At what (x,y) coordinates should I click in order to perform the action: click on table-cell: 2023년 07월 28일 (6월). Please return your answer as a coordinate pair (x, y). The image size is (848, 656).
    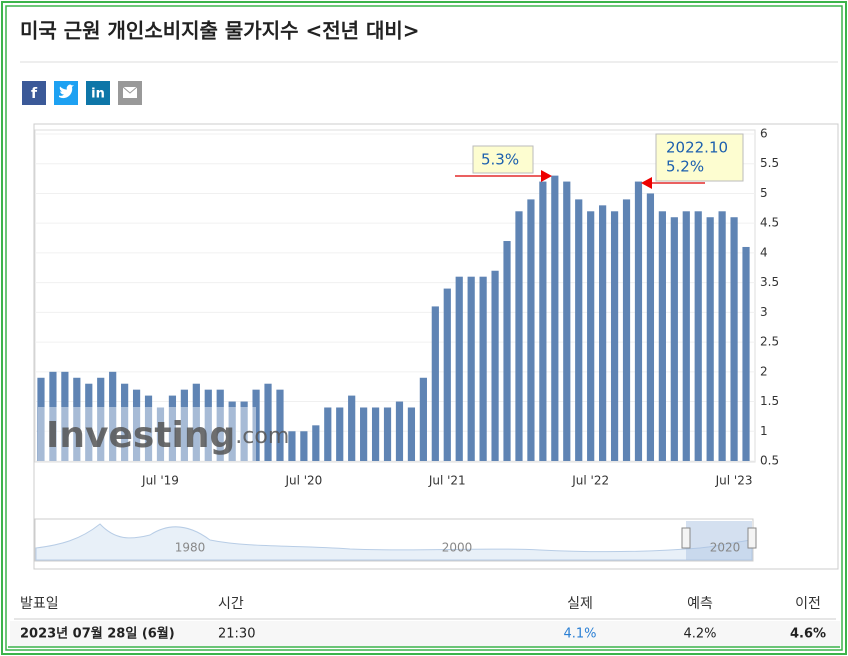
    Looking at the image, I should click on (97, 634).